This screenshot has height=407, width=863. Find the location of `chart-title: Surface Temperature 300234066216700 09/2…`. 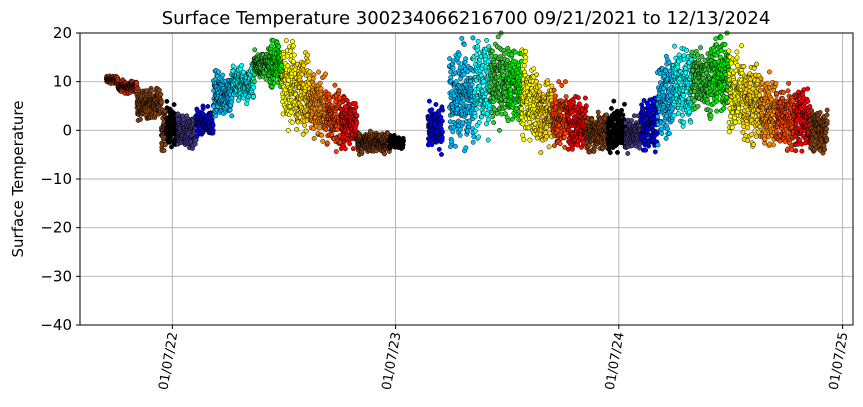

chart-title: Surface Temperature 300234066216700 09/2… is located at coordinates (466, 18).